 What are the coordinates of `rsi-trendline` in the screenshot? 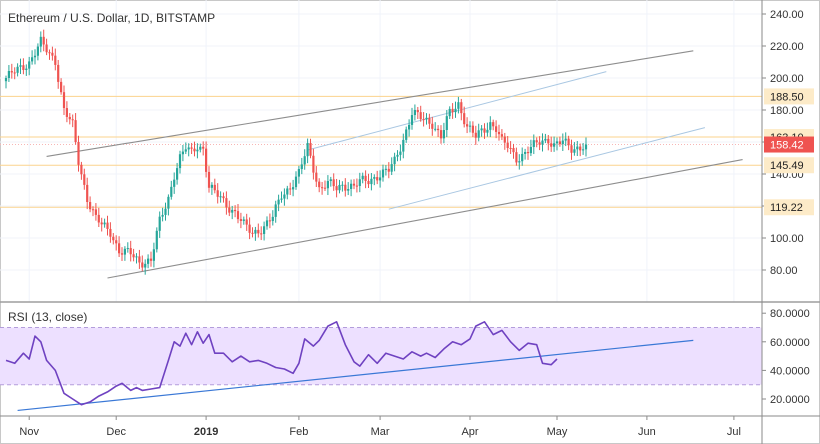 It's located at (355, 375).